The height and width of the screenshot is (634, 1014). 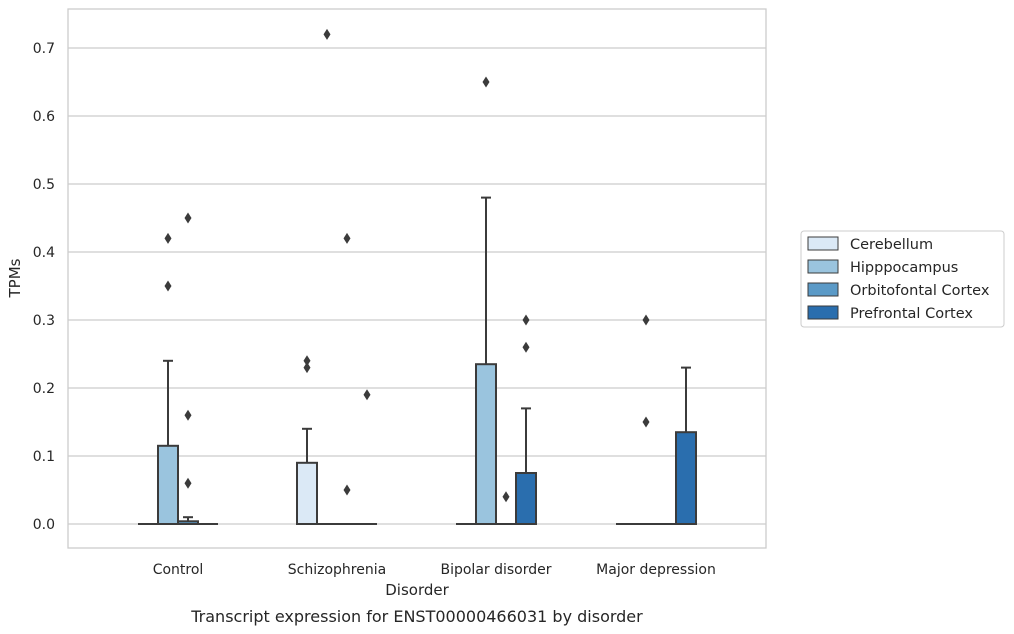 I want to click on y-tick-label: 0.2, so click(x=44, y=389).